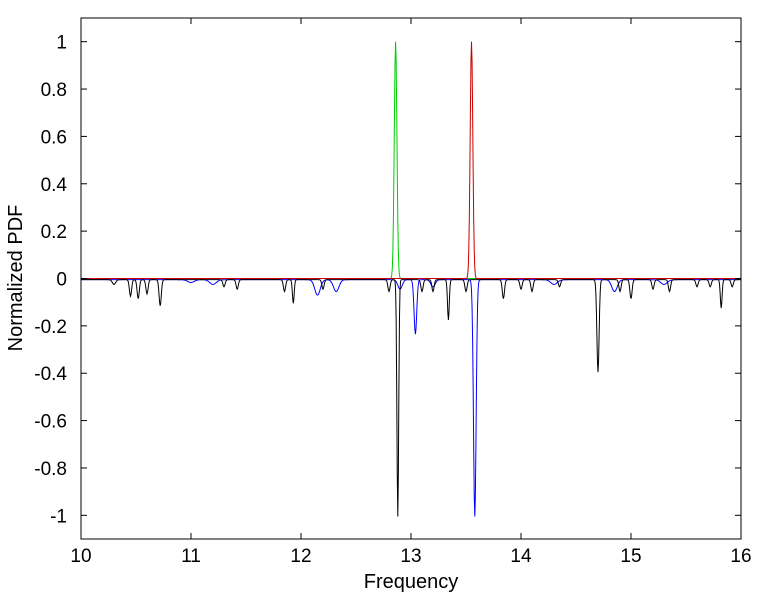  What do you see at coordinates (410, 556) in the screenshot?
I see `x-tick-label: 13` at bounding box center [410, 556].